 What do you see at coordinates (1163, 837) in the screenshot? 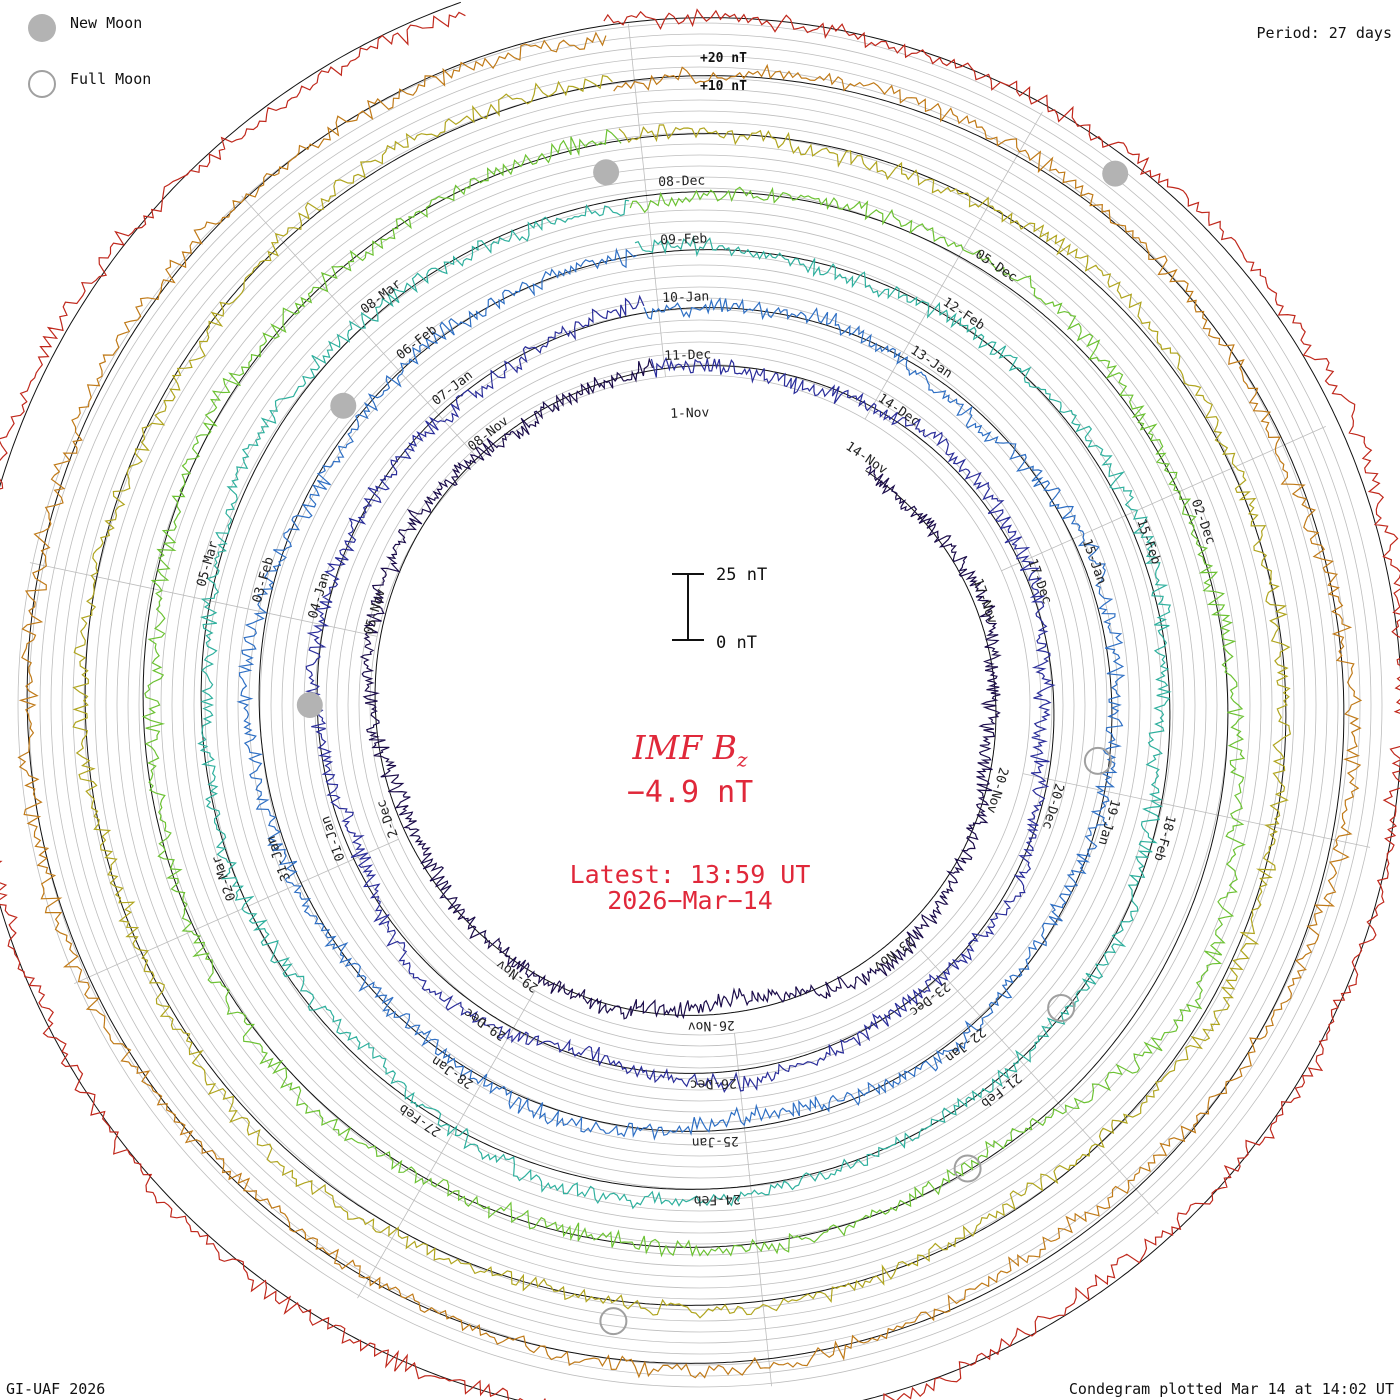
I see `date-label: 18-Feb` at bounding box center [1163, 837].